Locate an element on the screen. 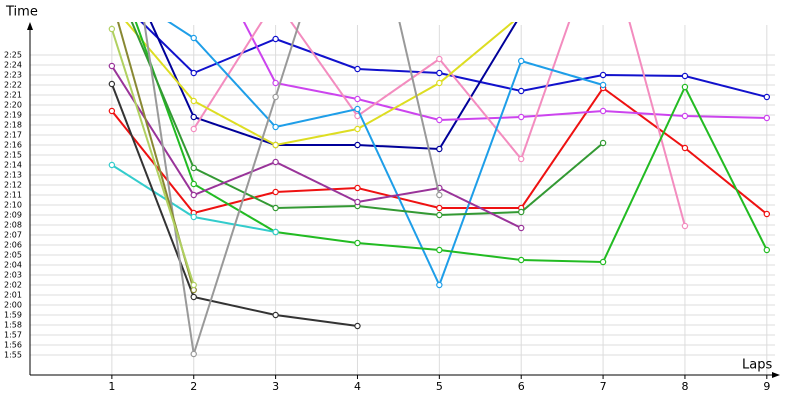 The height and width of the screenshot is (400, 800). y-tick-label: 2:18 is located at coordinates (13, 125).